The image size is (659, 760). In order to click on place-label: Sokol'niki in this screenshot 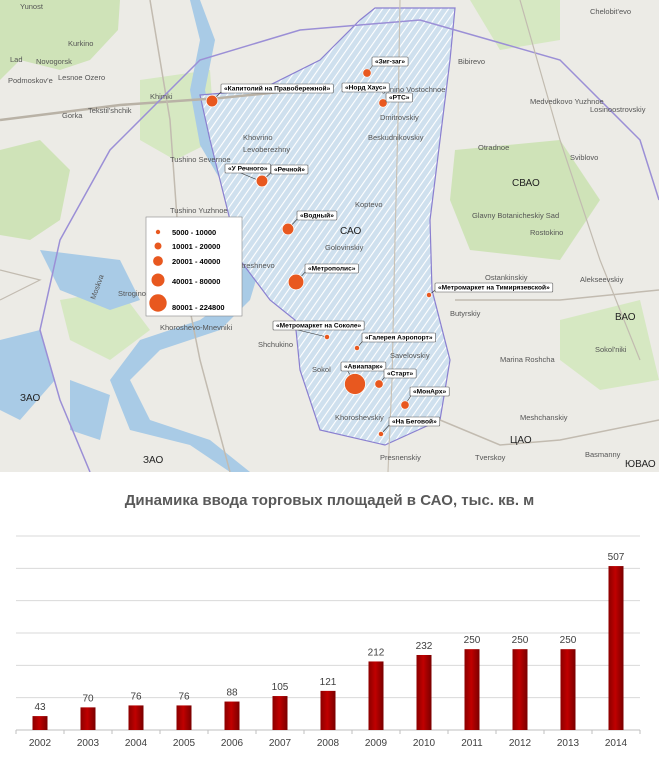, I will do `click(611, 349)`.